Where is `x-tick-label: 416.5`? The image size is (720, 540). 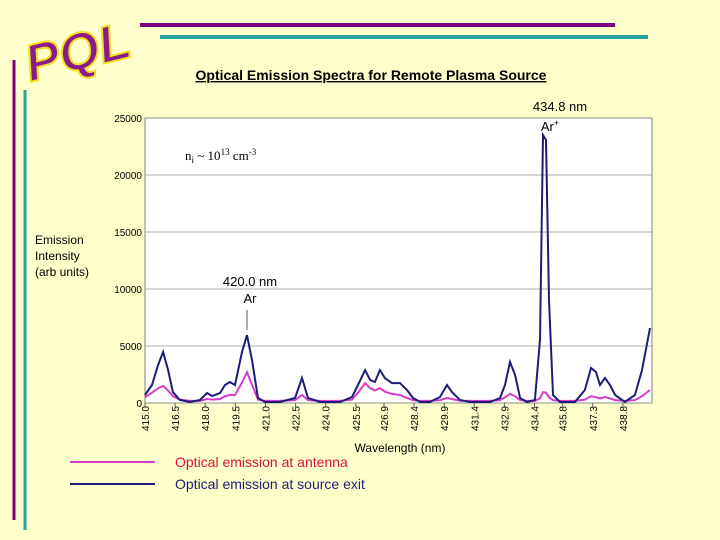
x-tick-label: 416.5 is located at coordinates (176, 418).